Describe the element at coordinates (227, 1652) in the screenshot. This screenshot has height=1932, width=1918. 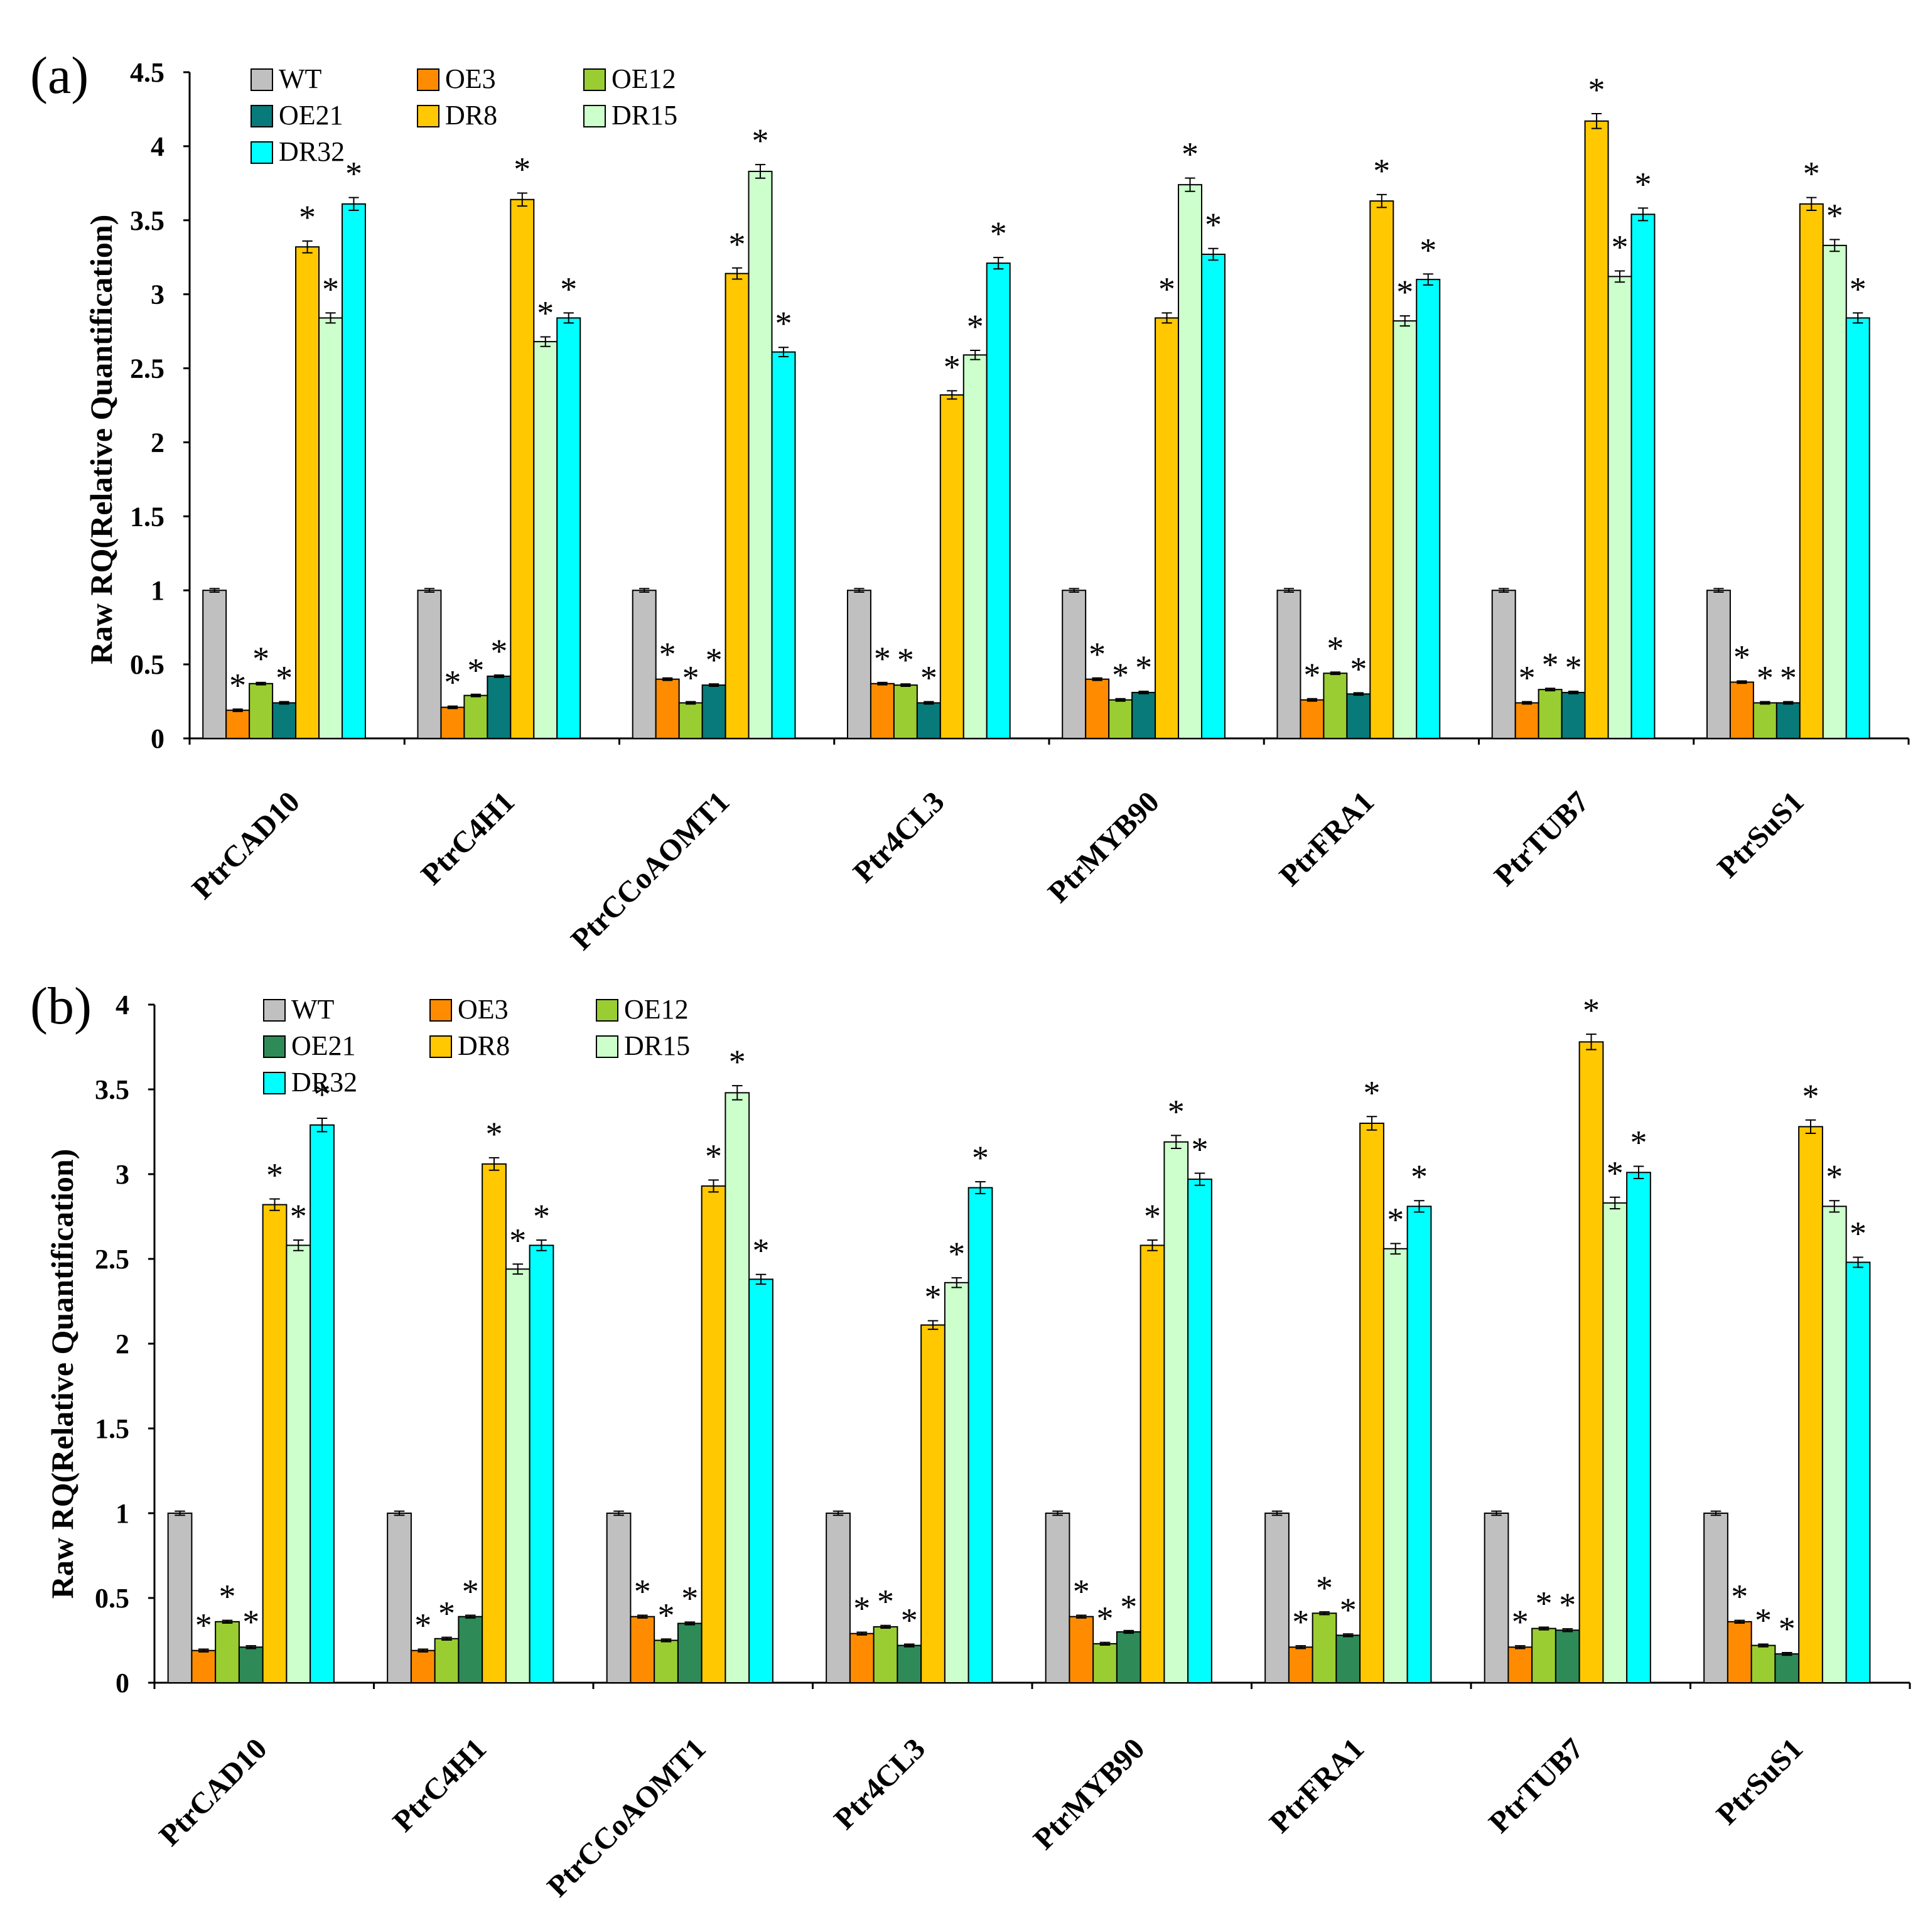
I see `bar-b-OE12-PtrCAD10` at that location.